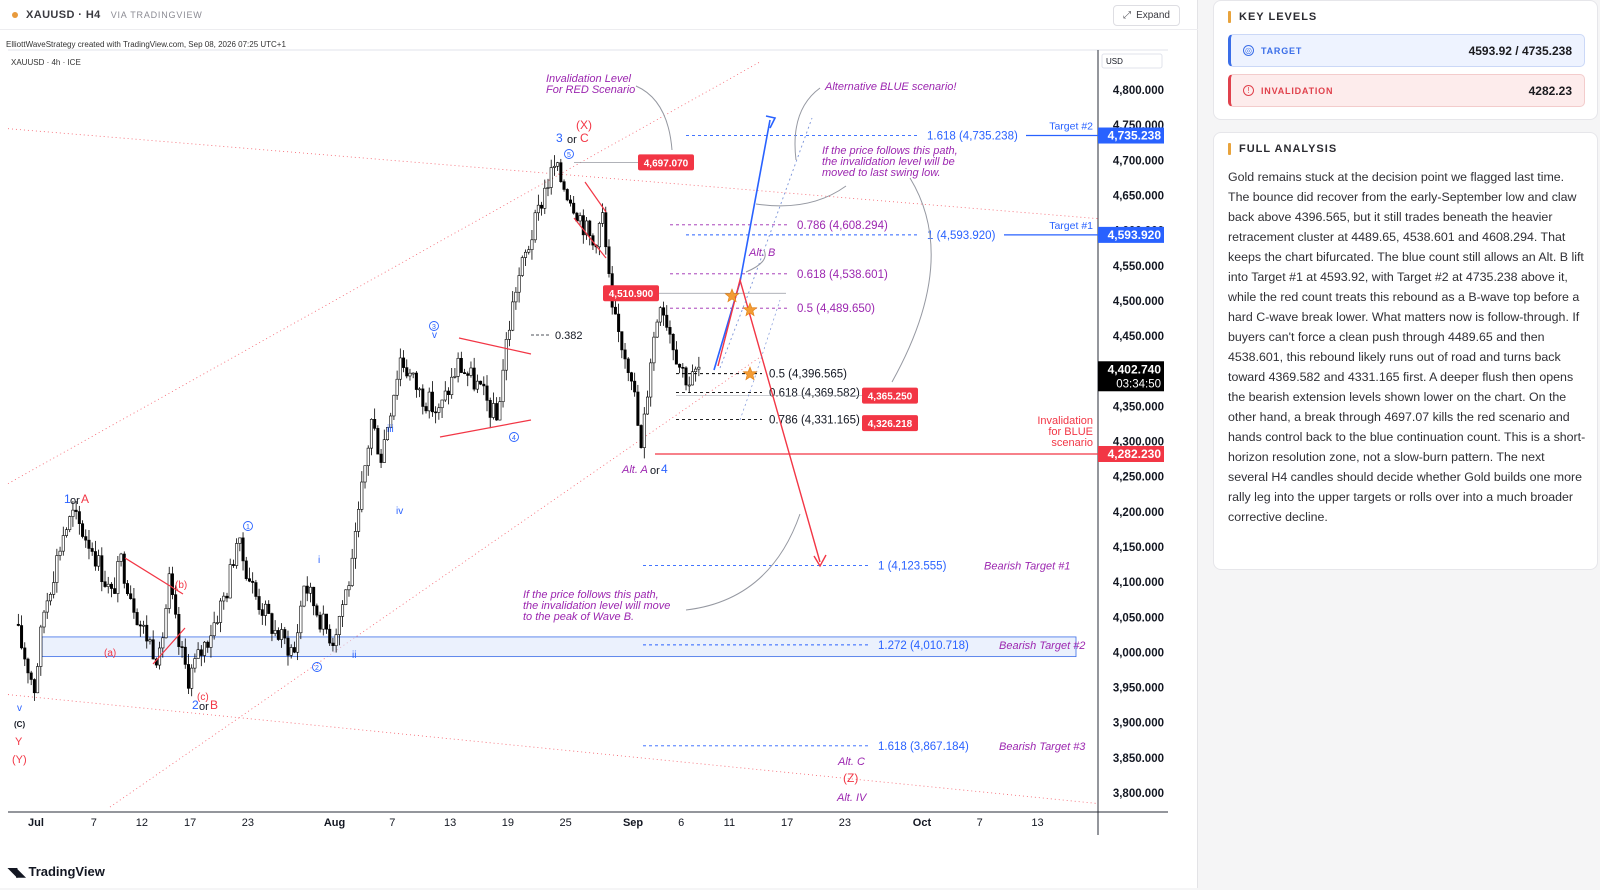 This screenshot has width=1600, height=890. I want to click on currency-box, so click(1132, 61).